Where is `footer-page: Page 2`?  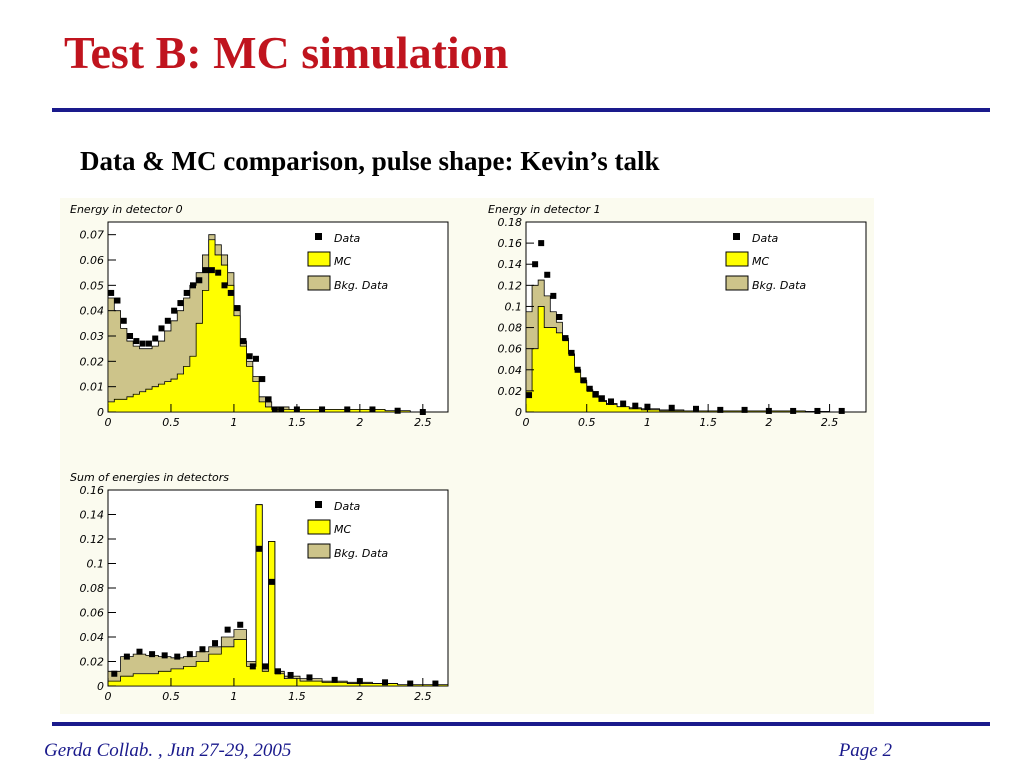
footer-page: Page 2 is located at coordinates (865, 750).